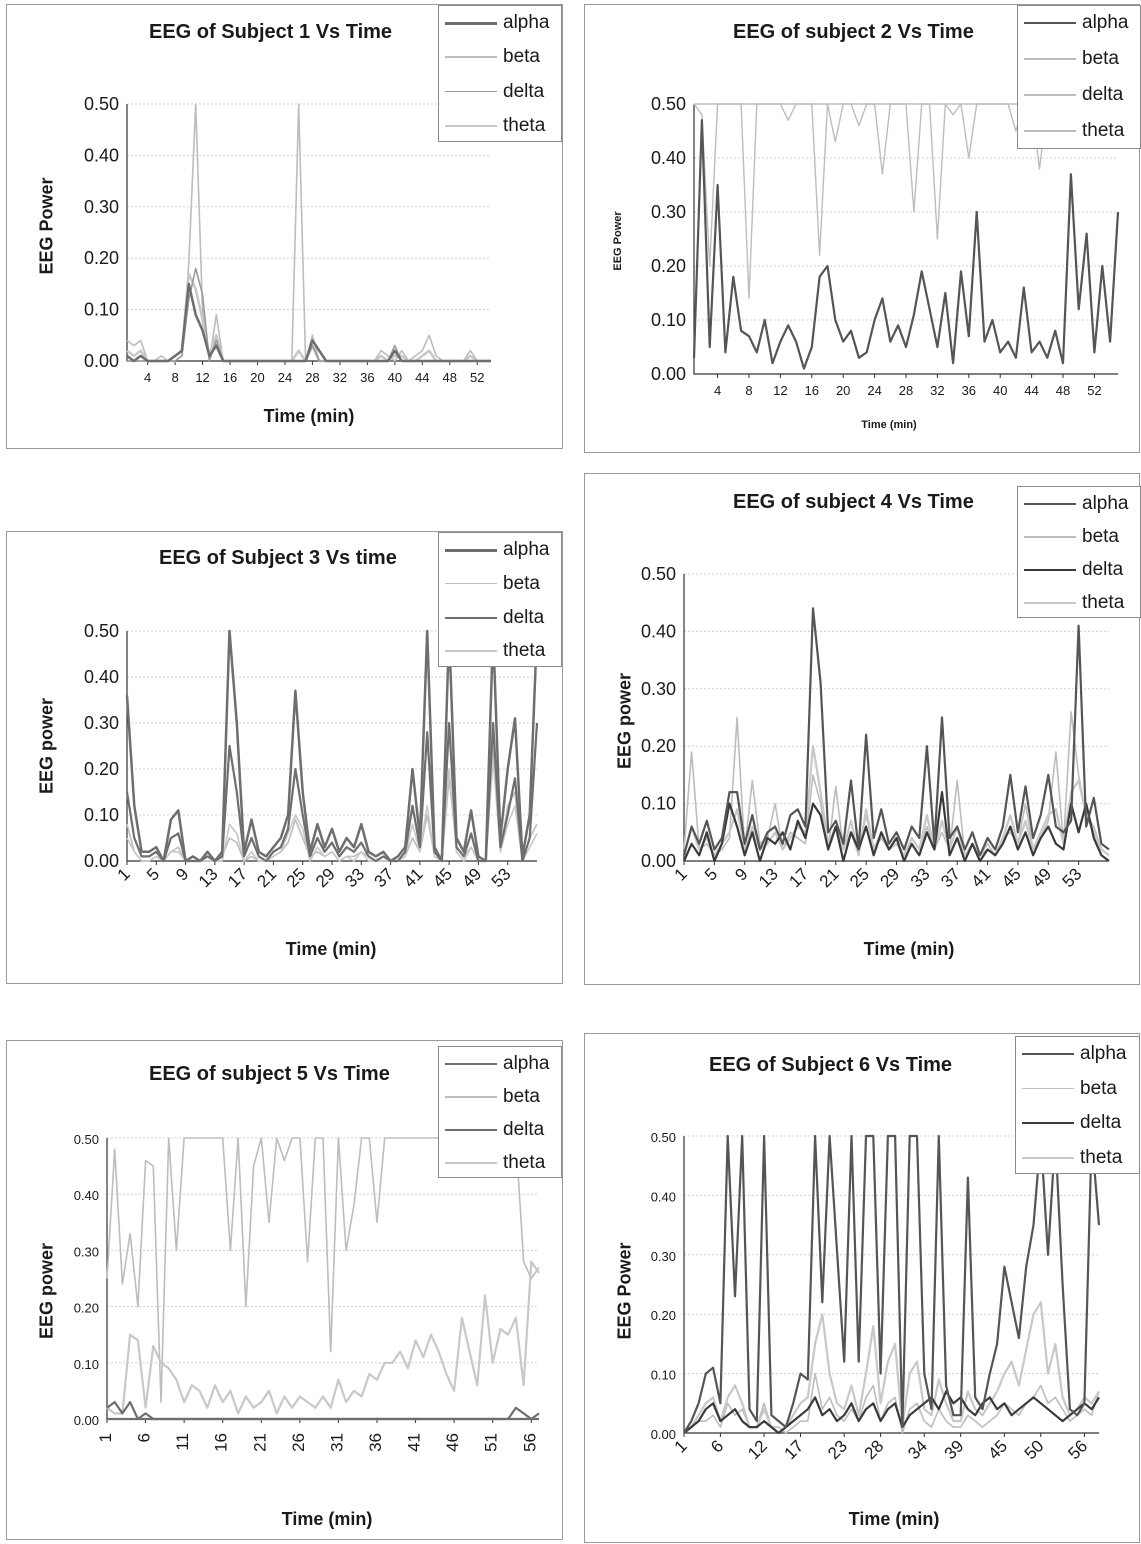 The height and width of the screenshot is (1544, 1141). What do you see at coordinates (202, 377) in the screenshot?
I see `x-tick-label: 12` at bounding box center [202, 377].